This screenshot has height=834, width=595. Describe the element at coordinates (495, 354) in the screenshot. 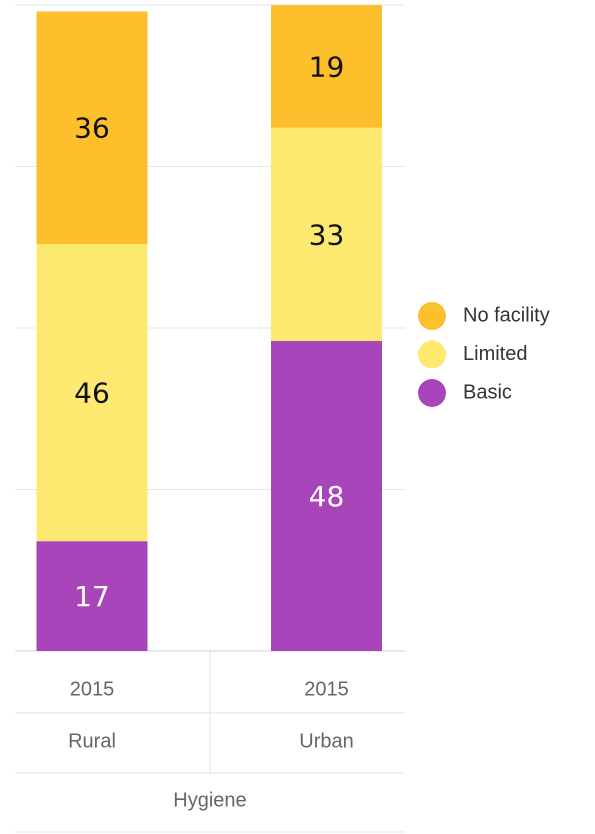

I see `legend-label: Limited` at that location.